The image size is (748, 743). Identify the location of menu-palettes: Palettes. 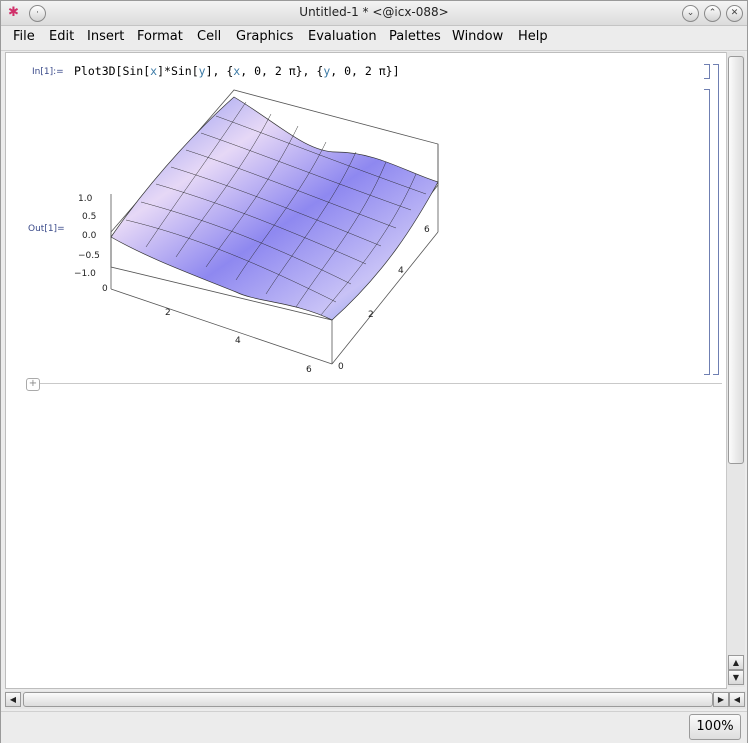
(415, 36).